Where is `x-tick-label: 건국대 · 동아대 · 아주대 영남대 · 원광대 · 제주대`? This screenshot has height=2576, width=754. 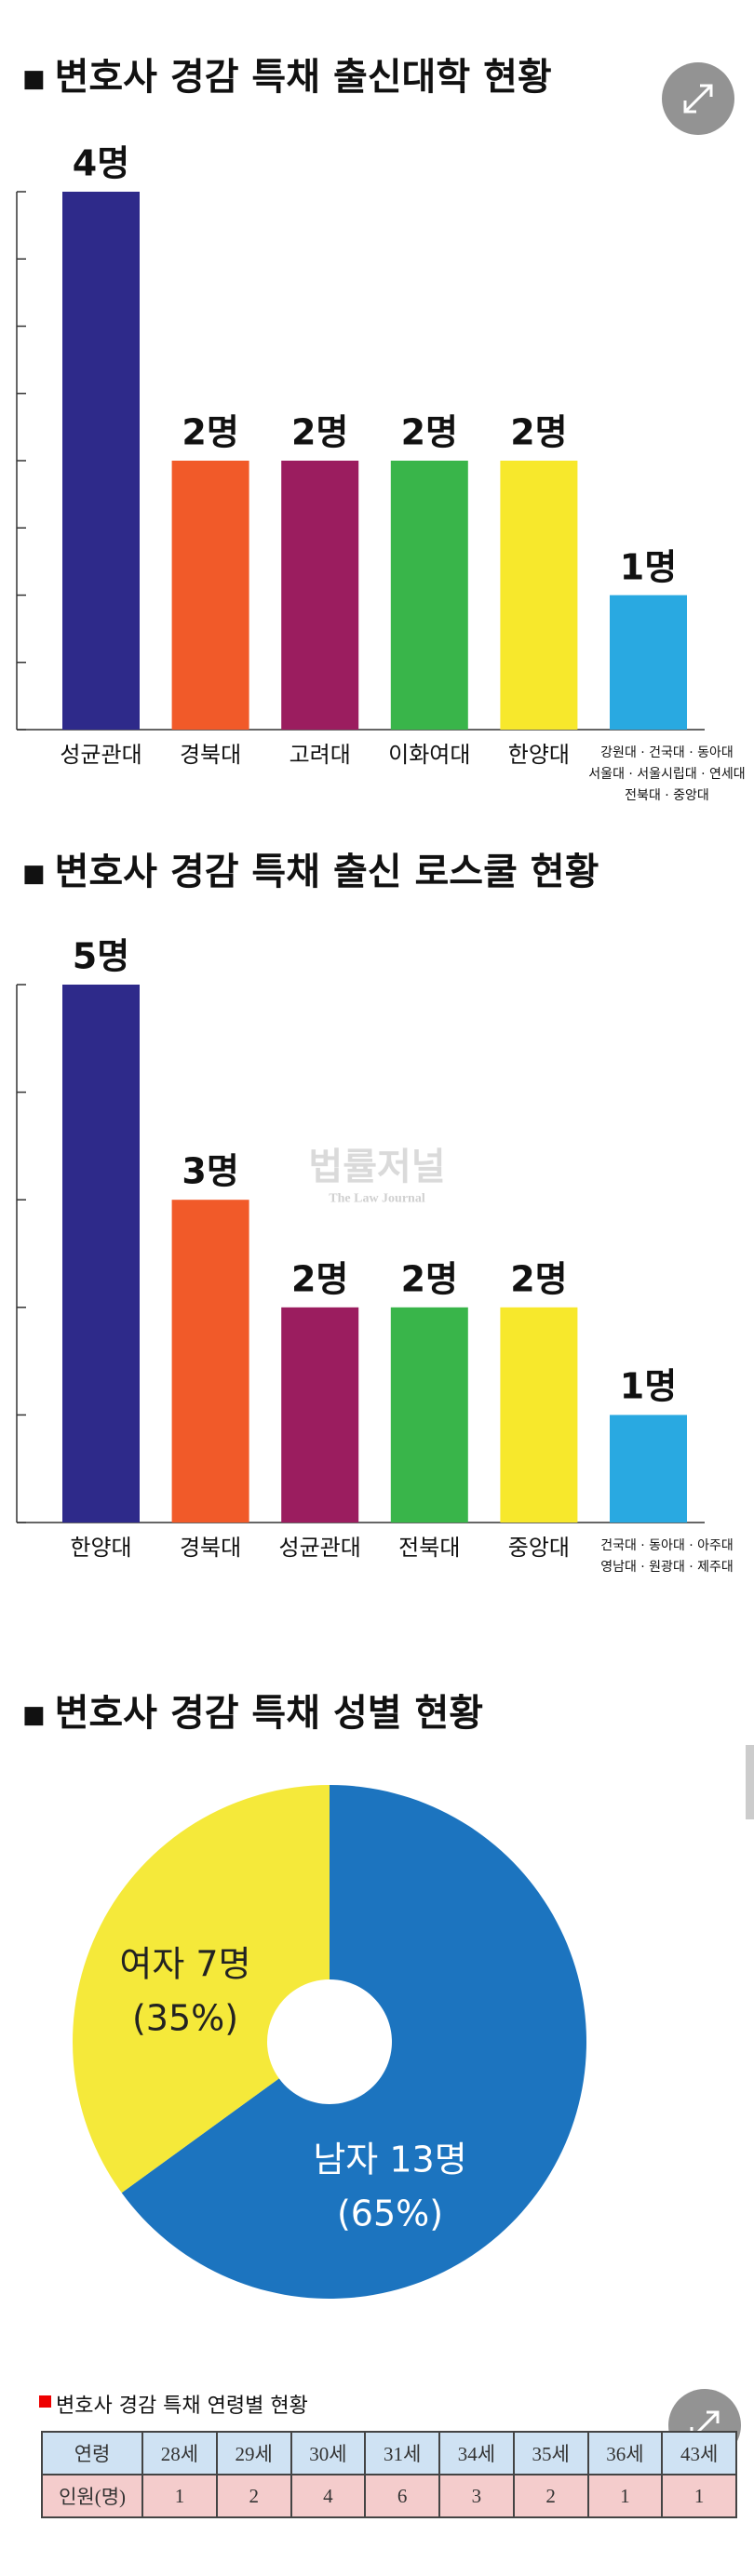
x-tick-label: 건국대 · 동아대 · 아주대 영남대 · 원광대 · 제주대 is located at coordinates (667, 1556).